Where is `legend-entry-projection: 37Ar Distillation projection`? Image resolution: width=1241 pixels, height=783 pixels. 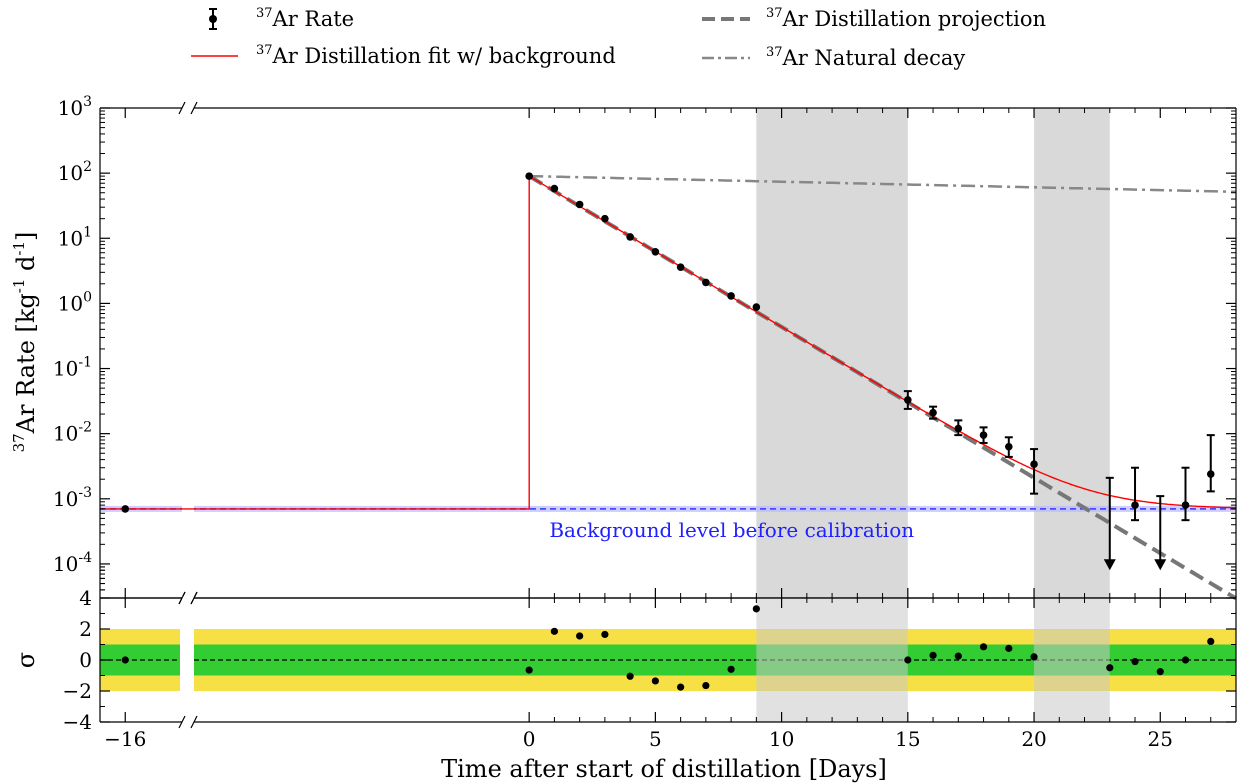 legend-entry-projection: 37Ar Distillation projection is located at coordinates (874, 18).